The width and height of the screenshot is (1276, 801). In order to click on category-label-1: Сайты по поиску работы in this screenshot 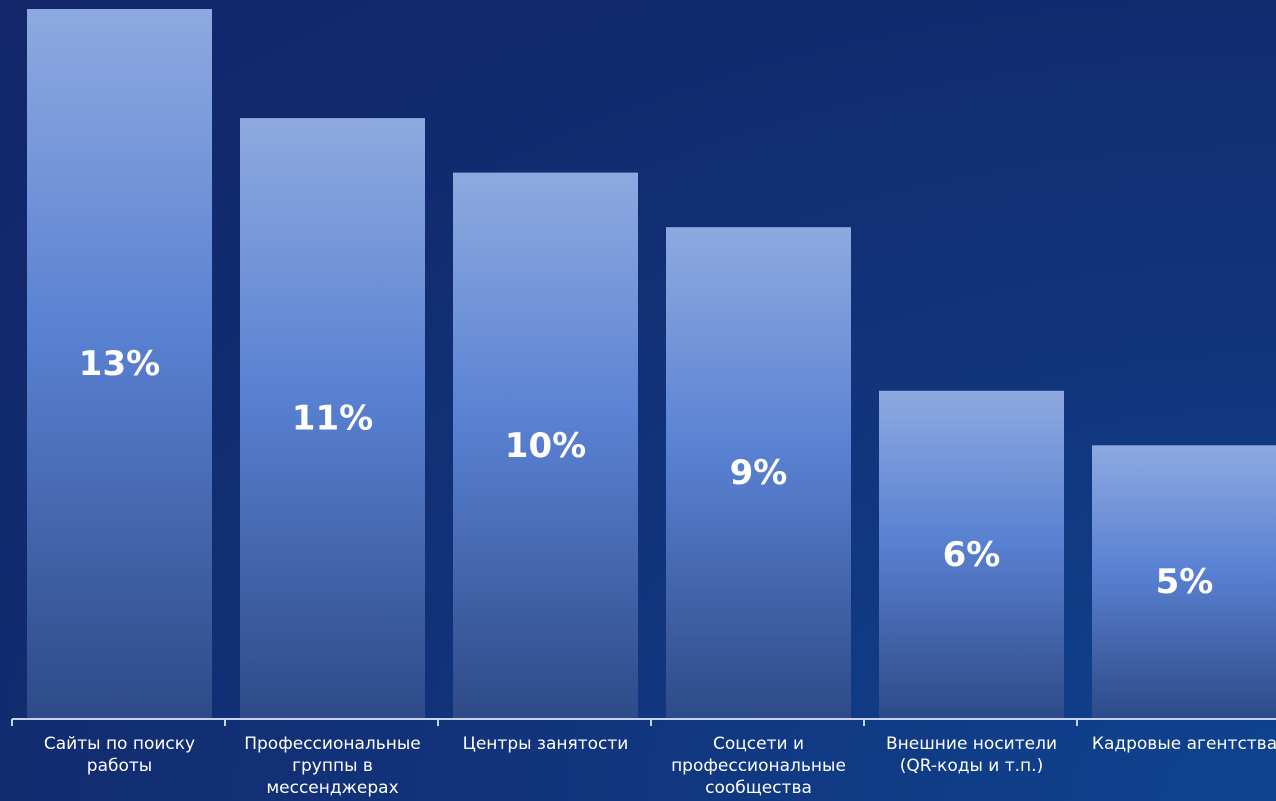, I will do `click(119, 755)`.